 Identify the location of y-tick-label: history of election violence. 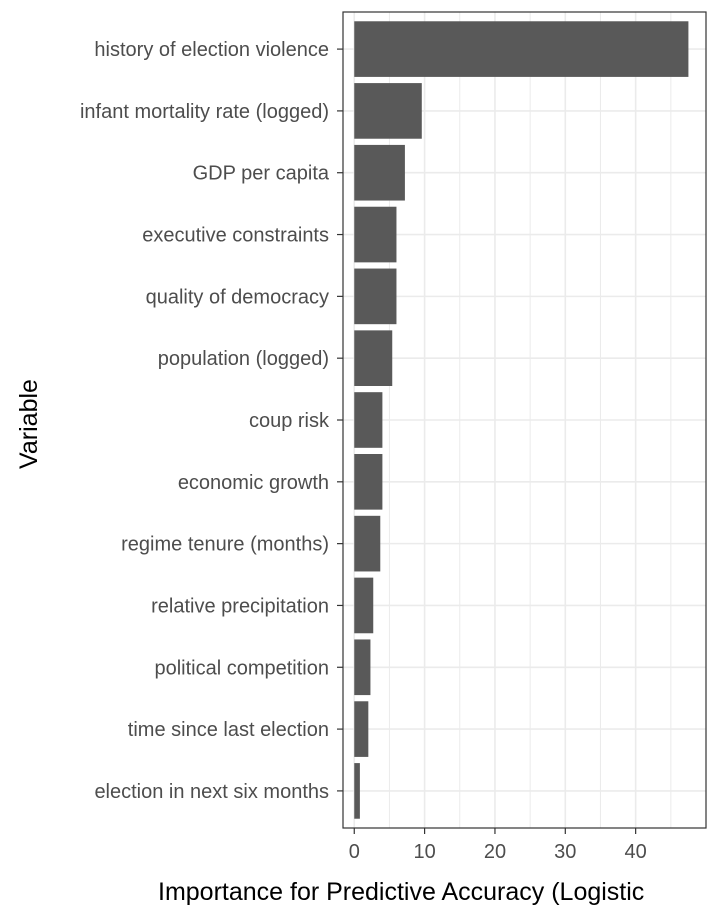
(211, 50).